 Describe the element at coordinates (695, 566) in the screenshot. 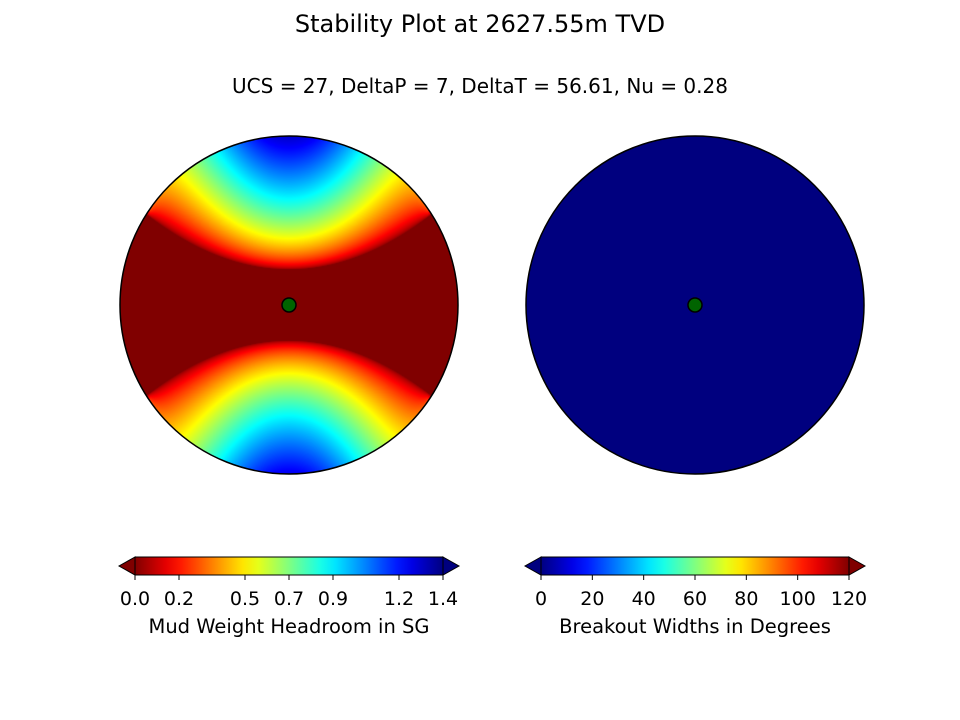

I see `breakout-colorbar-body` at that location.